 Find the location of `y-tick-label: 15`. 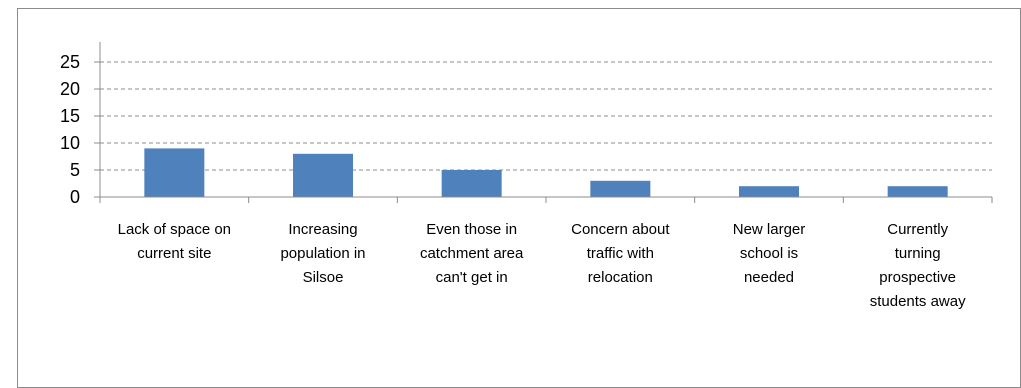

y-tick-label: 15 is located at coordinates (70, 116).